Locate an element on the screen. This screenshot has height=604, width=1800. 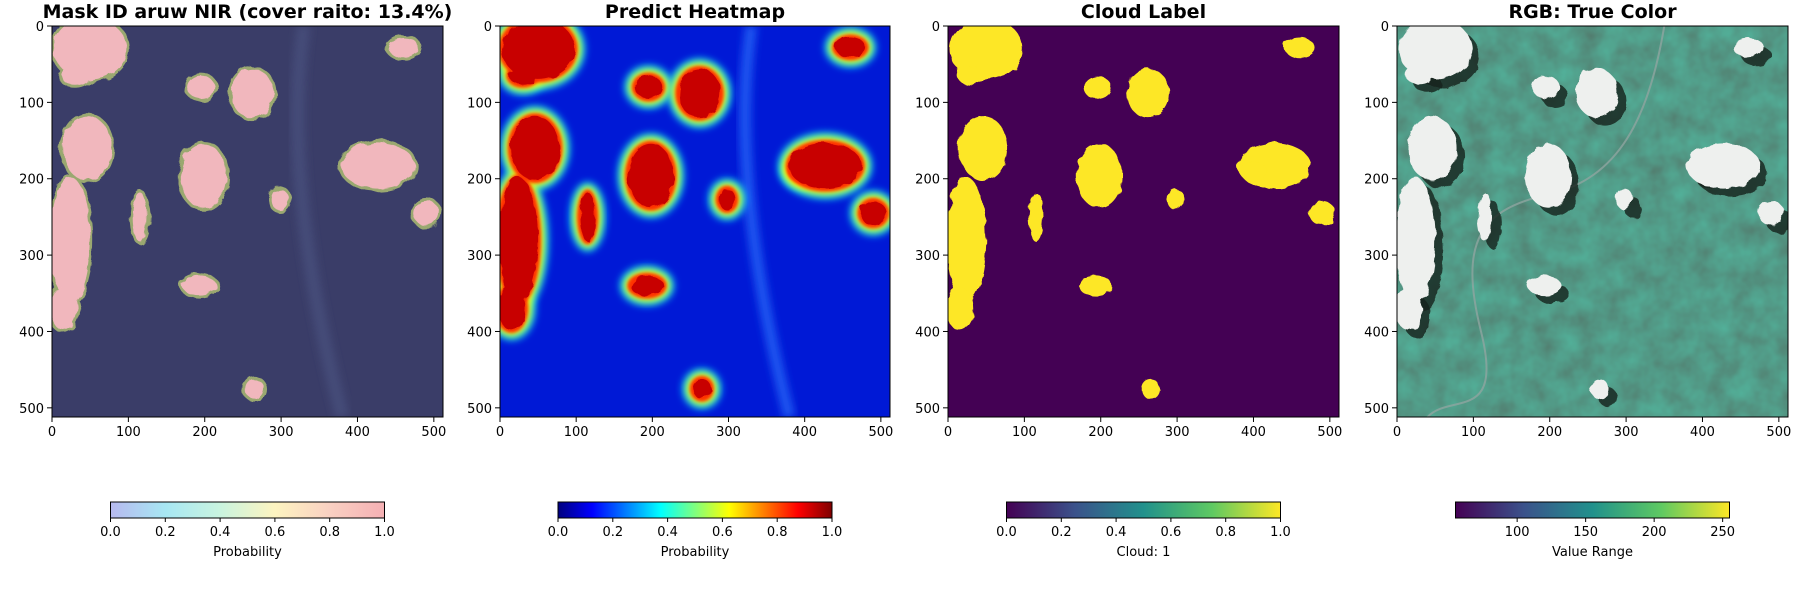
colorbar-tick-label: 0.6 is located at coordinates (275, 532).